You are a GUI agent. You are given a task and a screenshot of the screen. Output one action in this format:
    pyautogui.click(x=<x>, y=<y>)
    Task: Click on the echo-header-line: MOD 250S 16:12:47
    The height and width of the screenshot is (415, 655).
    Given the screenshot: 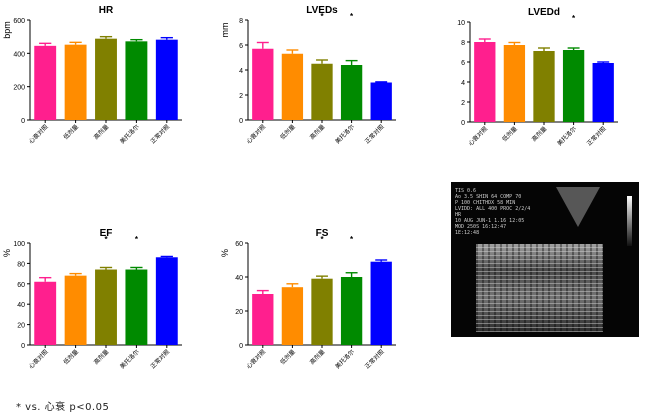 What is the action you would take?
    pyautogui.click(x=481, y=227)
    